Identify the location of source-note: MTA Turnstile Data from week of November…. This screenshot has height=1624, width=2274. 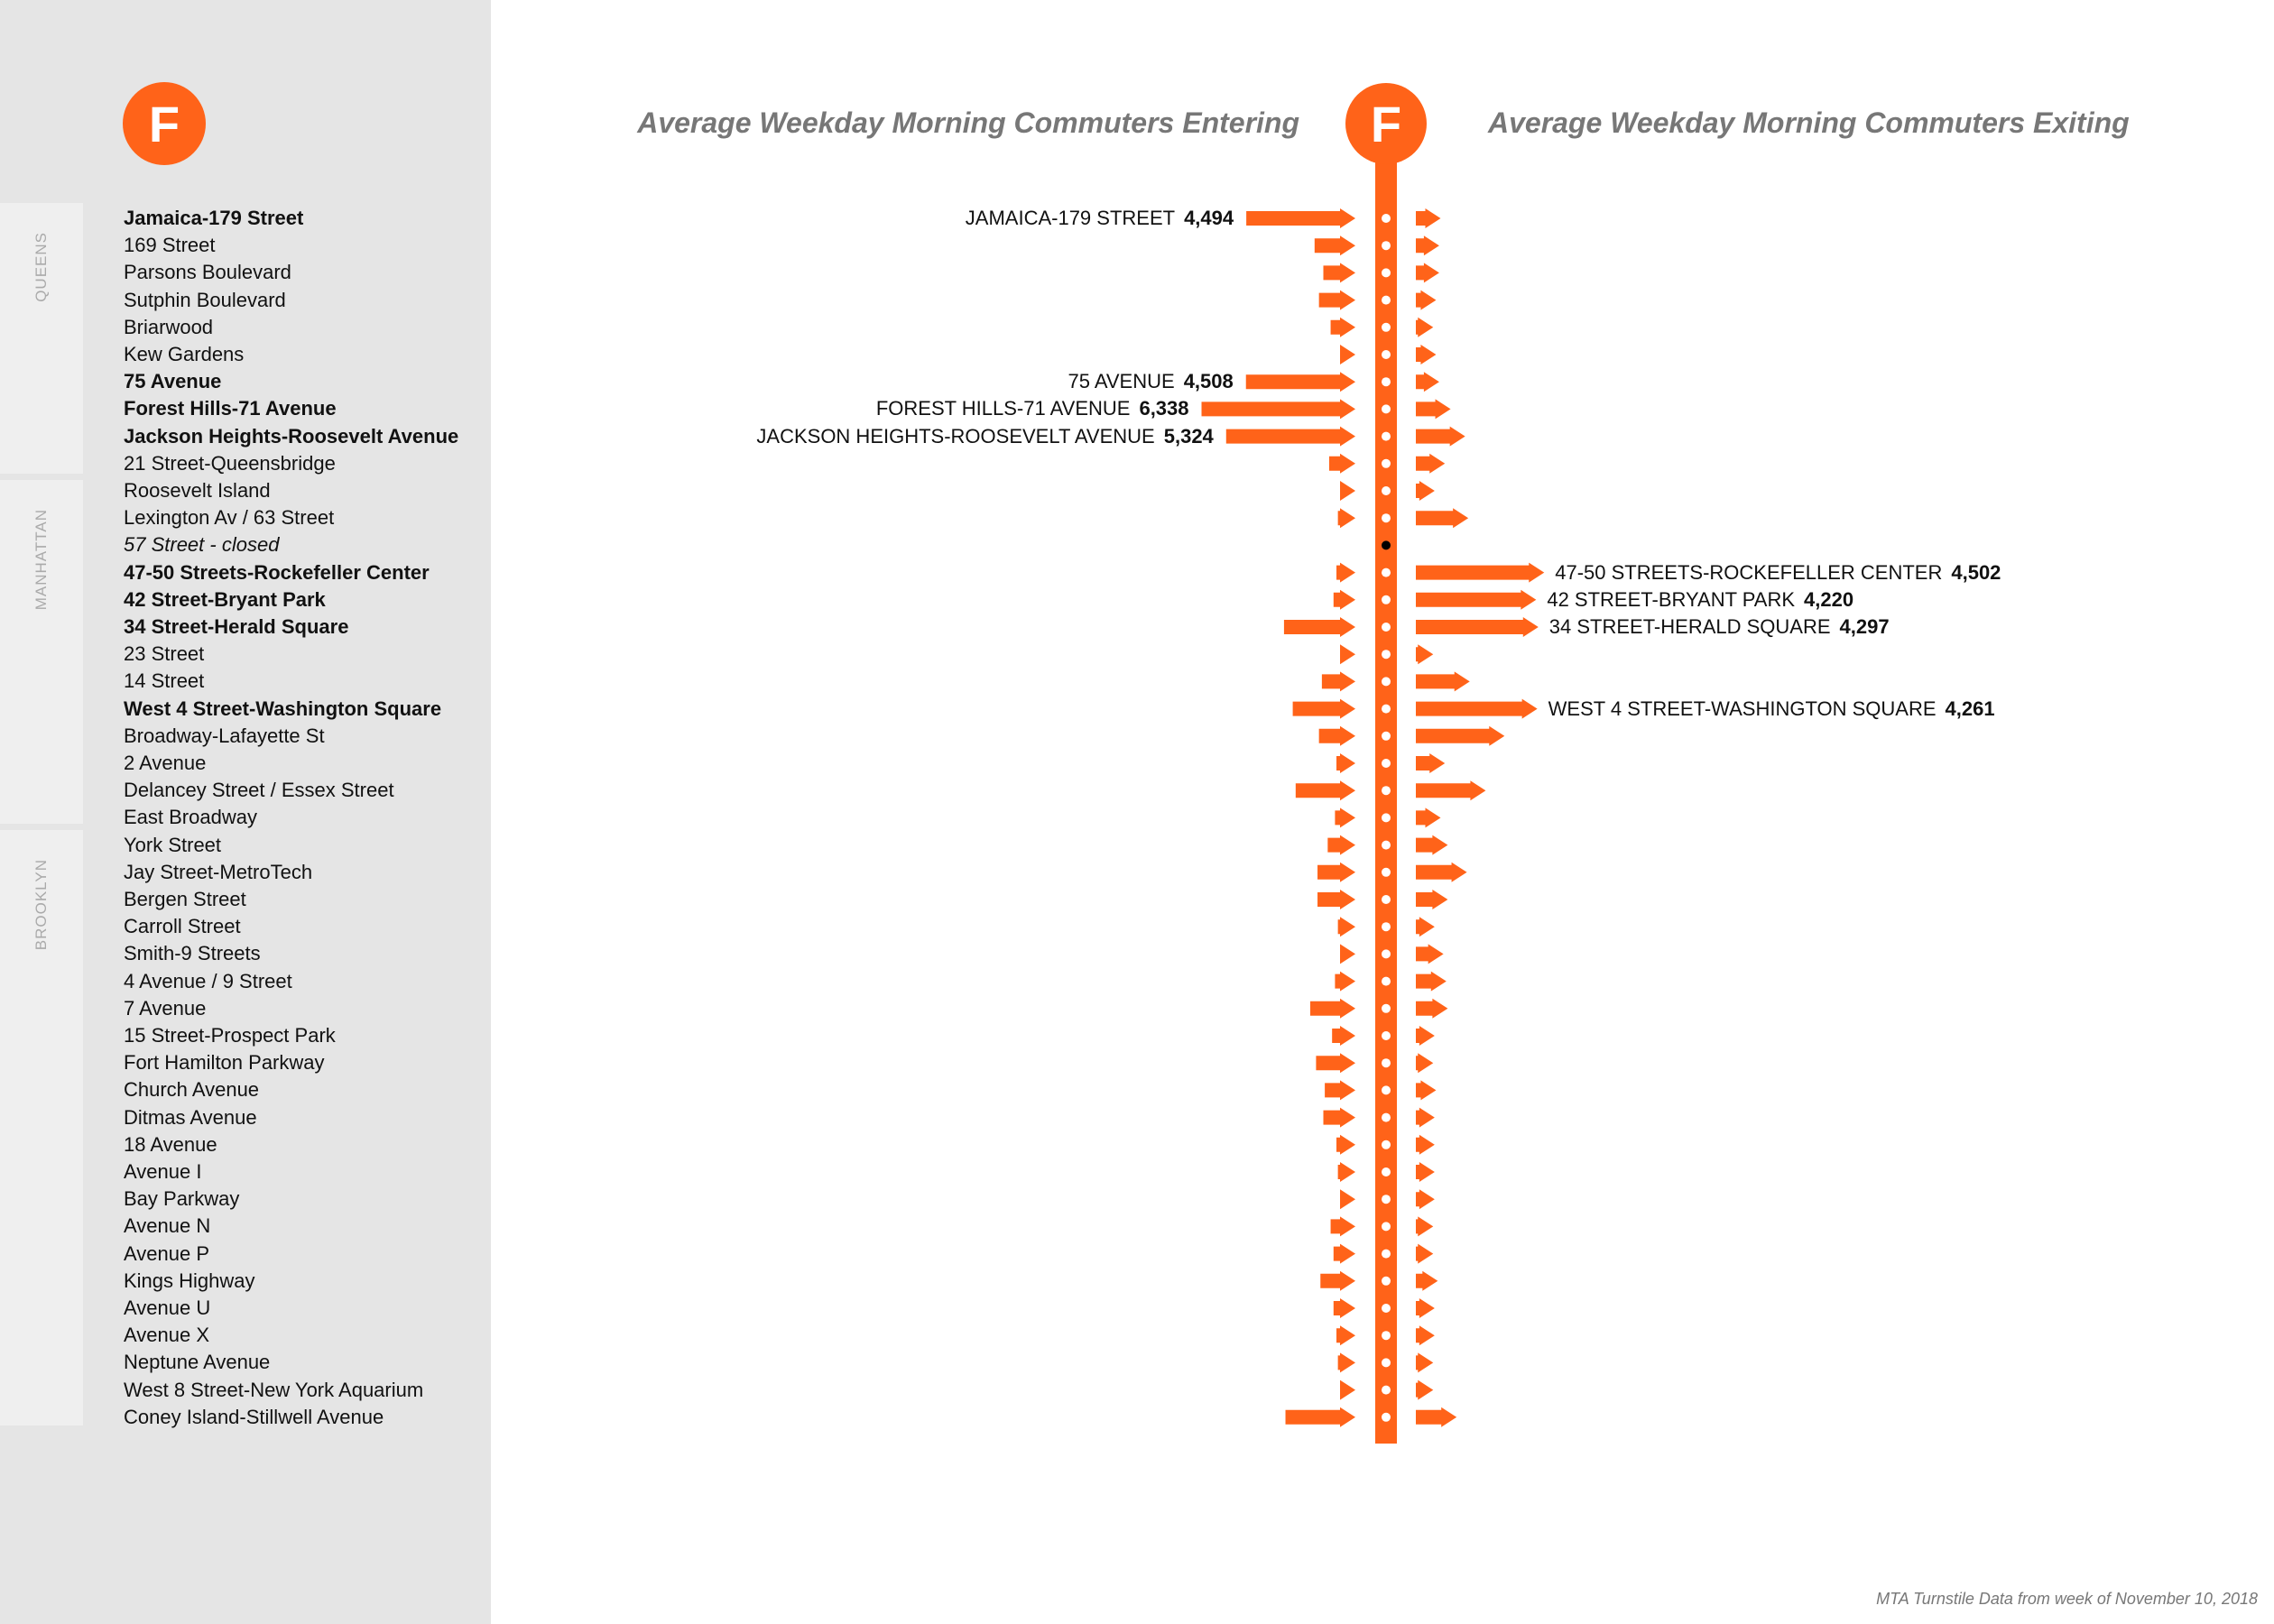
(2067, 1599).